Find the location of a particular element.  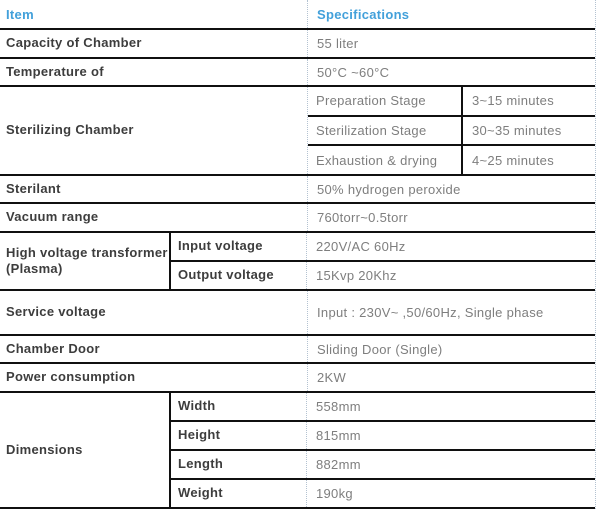

hv-sub-value: 220V/AC 60Hz is located at coordinates (361, 246).